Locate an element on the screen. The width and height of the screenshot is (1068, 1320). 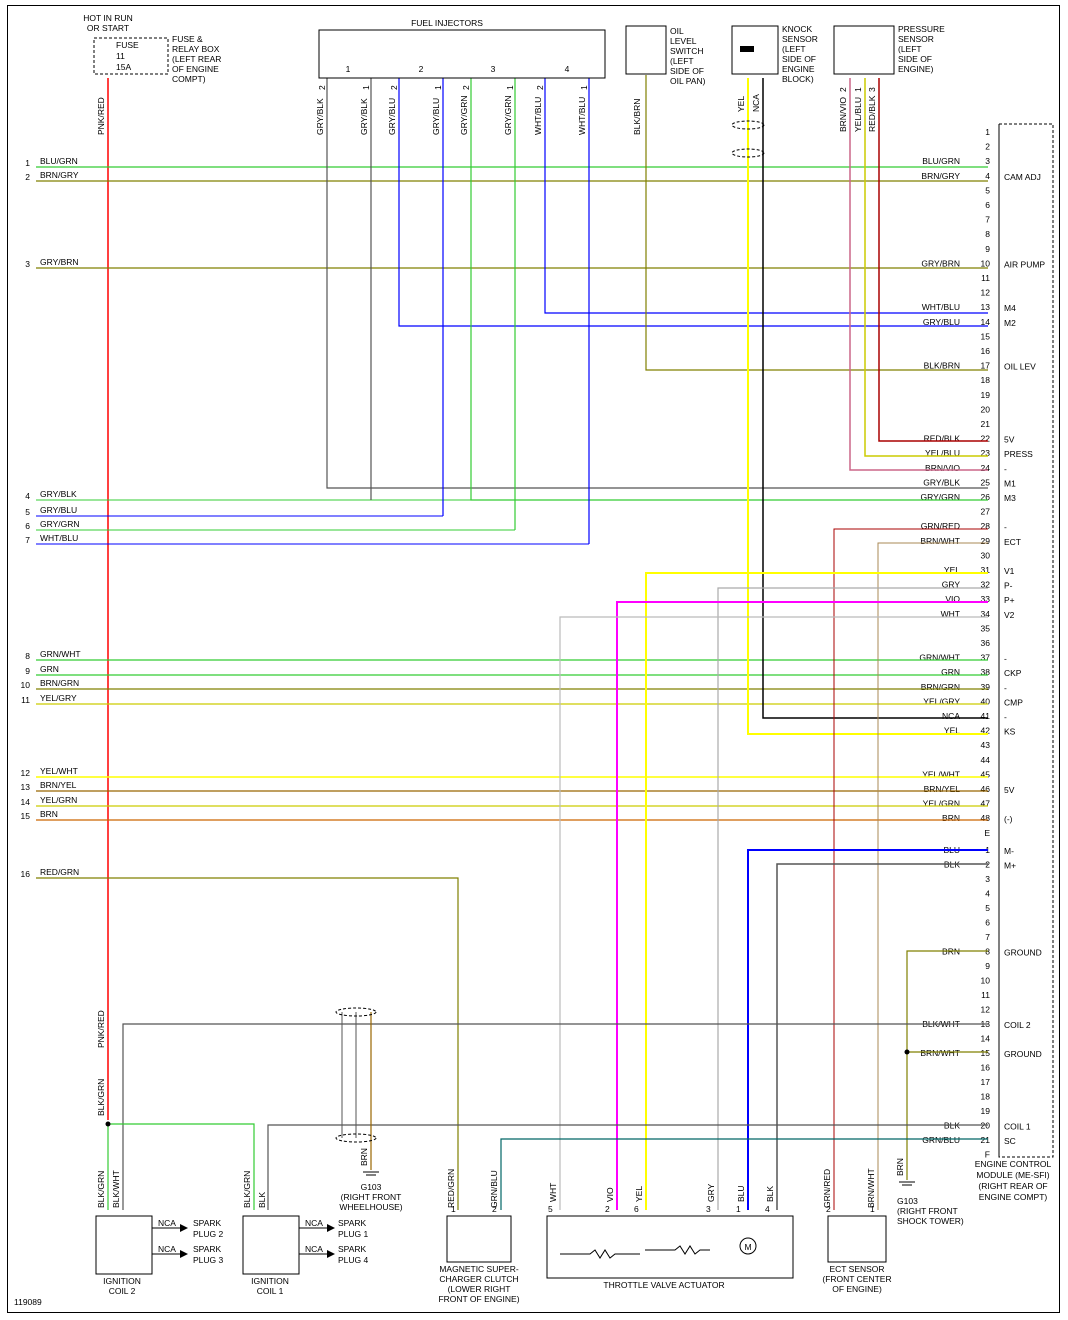
ecm-pin-number: 9 is located at coordinates (987, 249).